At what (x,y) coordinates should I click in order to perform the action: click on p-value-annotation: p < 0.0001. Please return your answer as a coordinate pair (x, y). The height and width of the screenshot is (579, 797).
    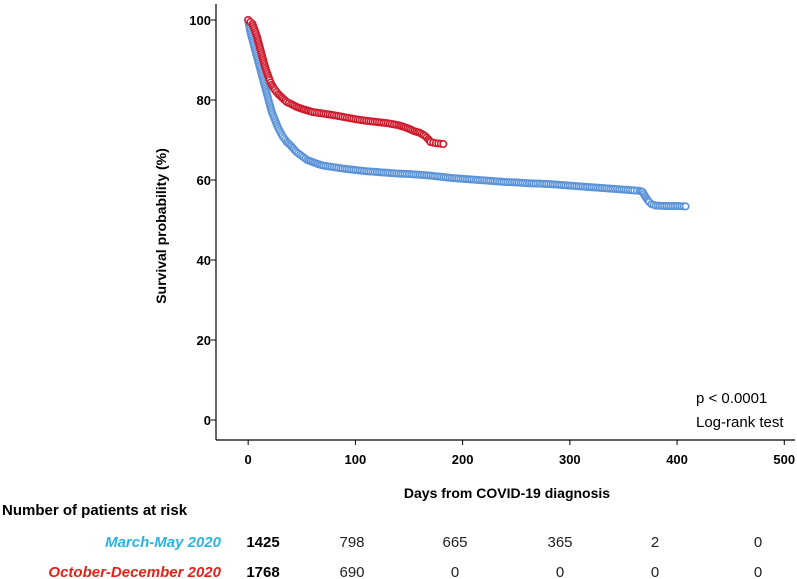
    Looking at the image, I should click on (731, 398).